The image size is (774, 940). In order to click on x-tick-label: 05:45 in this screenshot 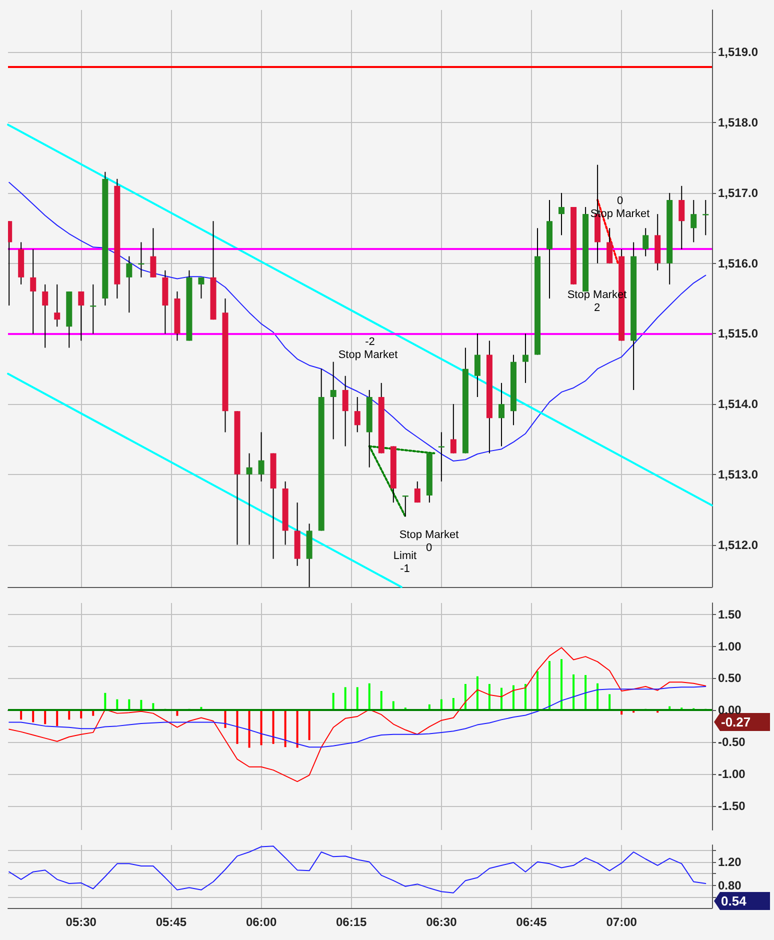, I will do `click(171, 922)`.